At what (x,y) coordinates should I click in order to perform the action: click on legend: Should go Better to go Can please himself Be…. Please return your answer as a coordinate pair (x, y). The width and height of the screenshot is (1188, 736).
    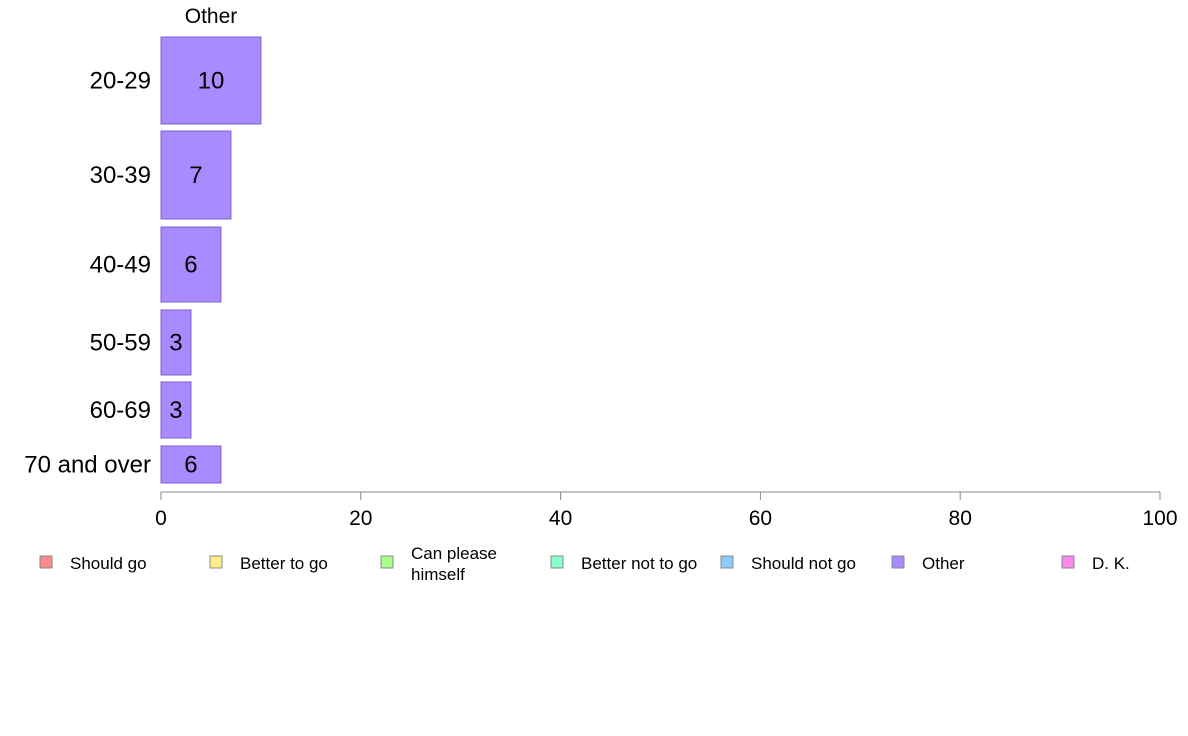
    Looking at the image, I should click on (584, 564).